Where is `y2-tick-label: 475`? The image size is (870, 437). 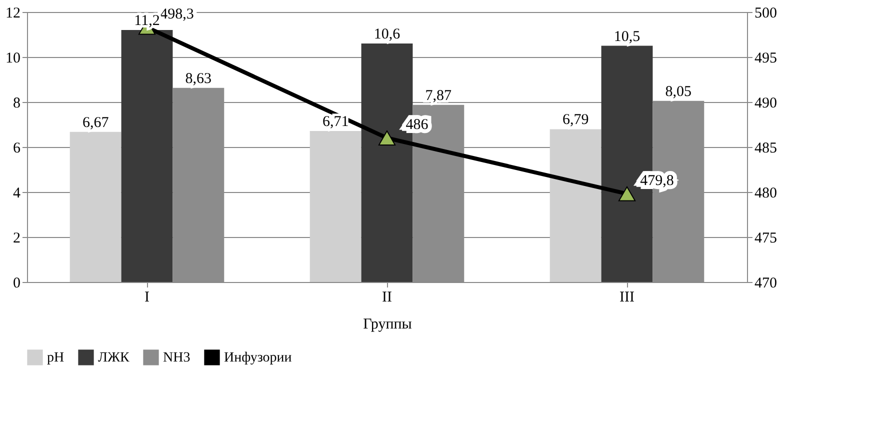
y2-tick-label: 475 is located at coordinates (765, 238).